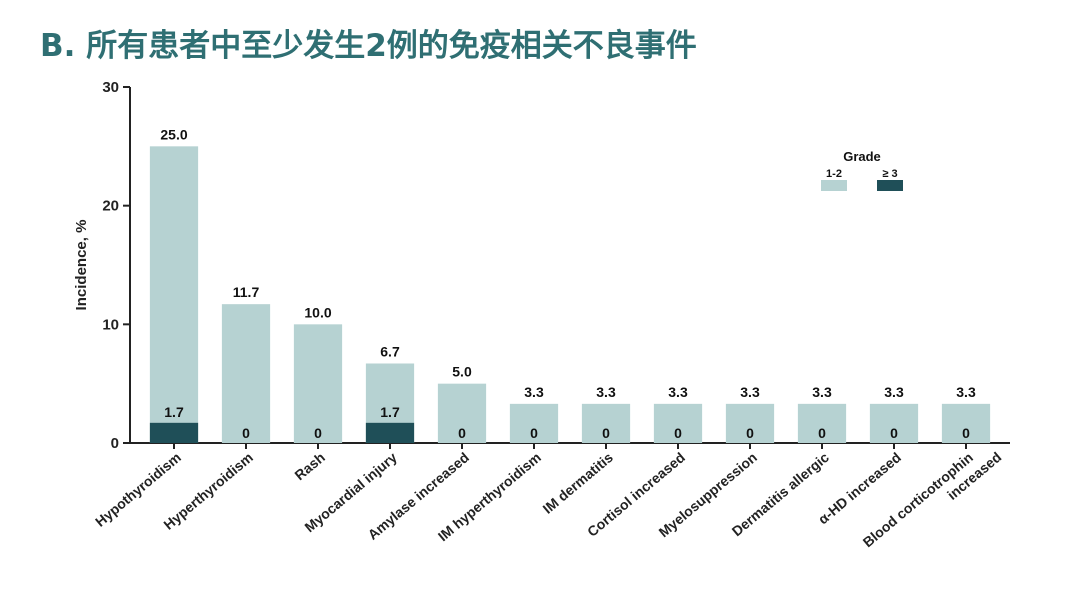 The image size is (1066, 604). Describe the element at coordinates (890, 185) in the screenshot. I see `legend-swatch-grade-3-plus` at that location.